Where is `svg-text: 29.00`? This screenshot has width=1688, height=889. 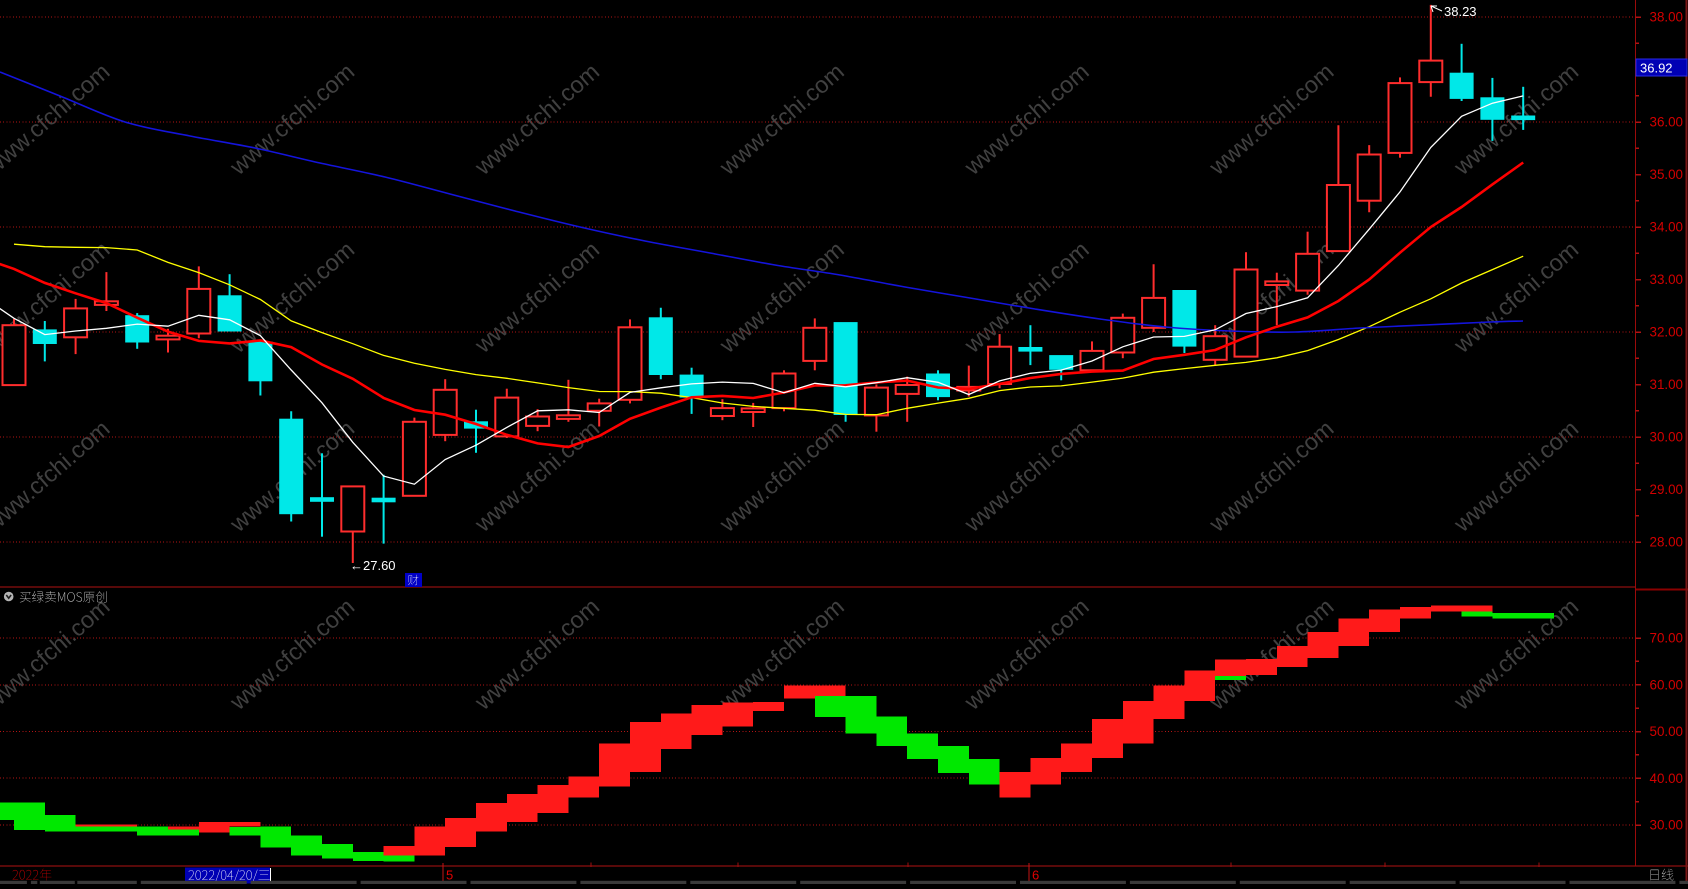 svg-text: 29.00 is located at coordinates (1667, 489).